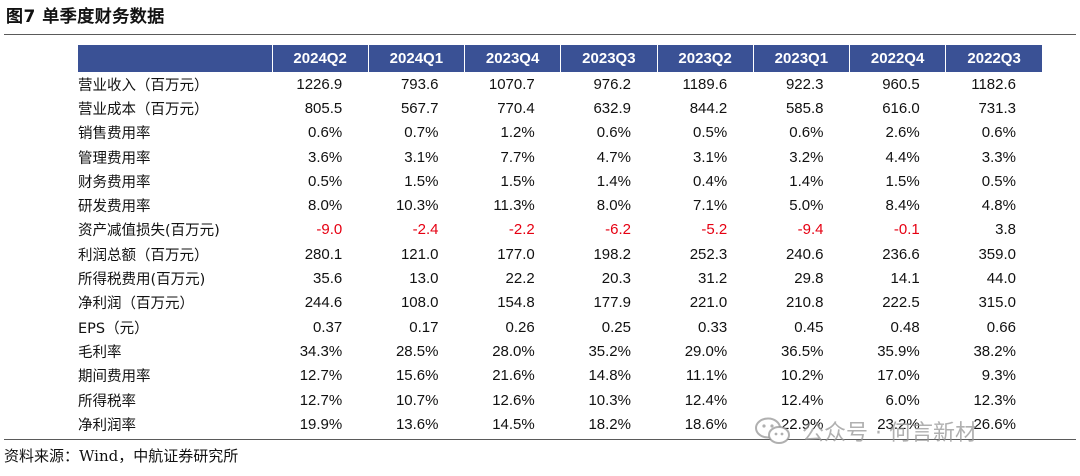  I want to click on row-label: 资产减值损失(百万元), so click(149, 231).